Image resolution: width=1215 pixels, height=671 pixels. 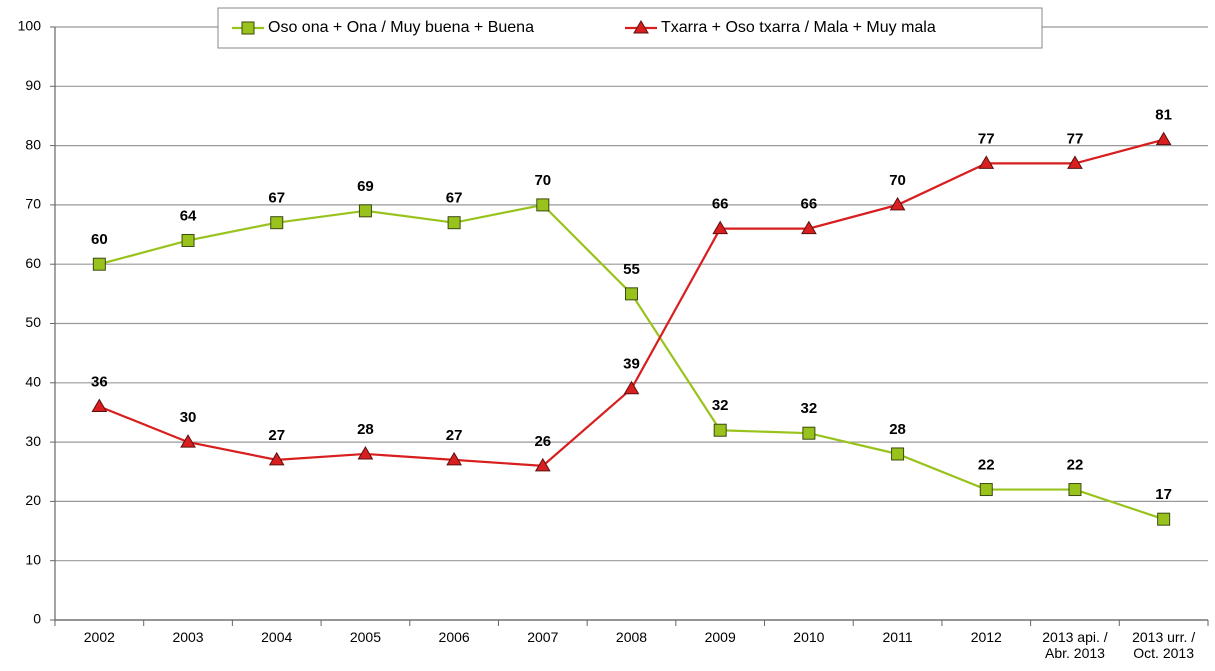 I want to click on y-tick-label: 20, so click(x=33, y=500).